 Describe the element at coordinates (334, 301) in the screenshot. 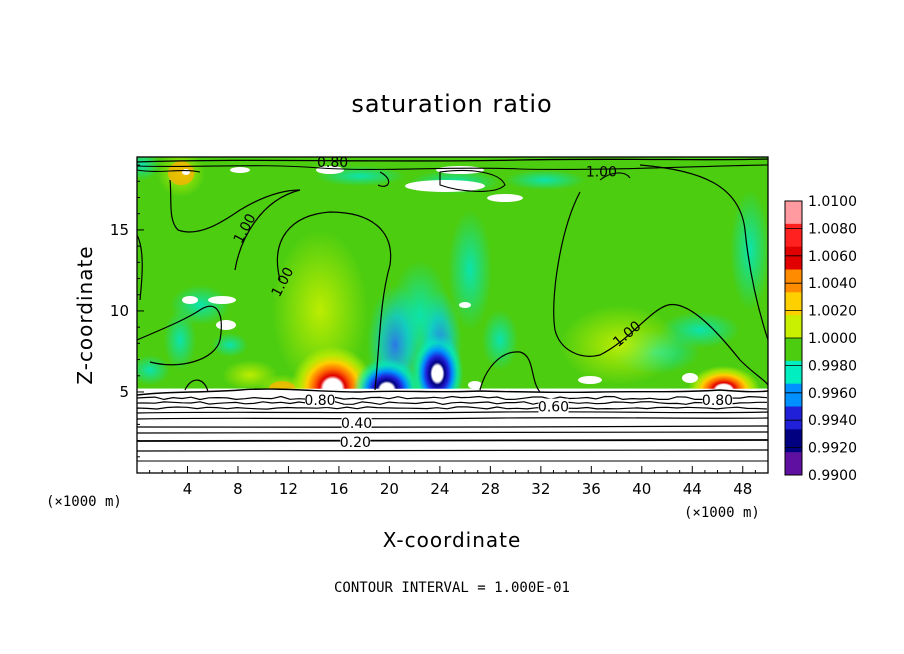

I see `contour-100-c` at that location.